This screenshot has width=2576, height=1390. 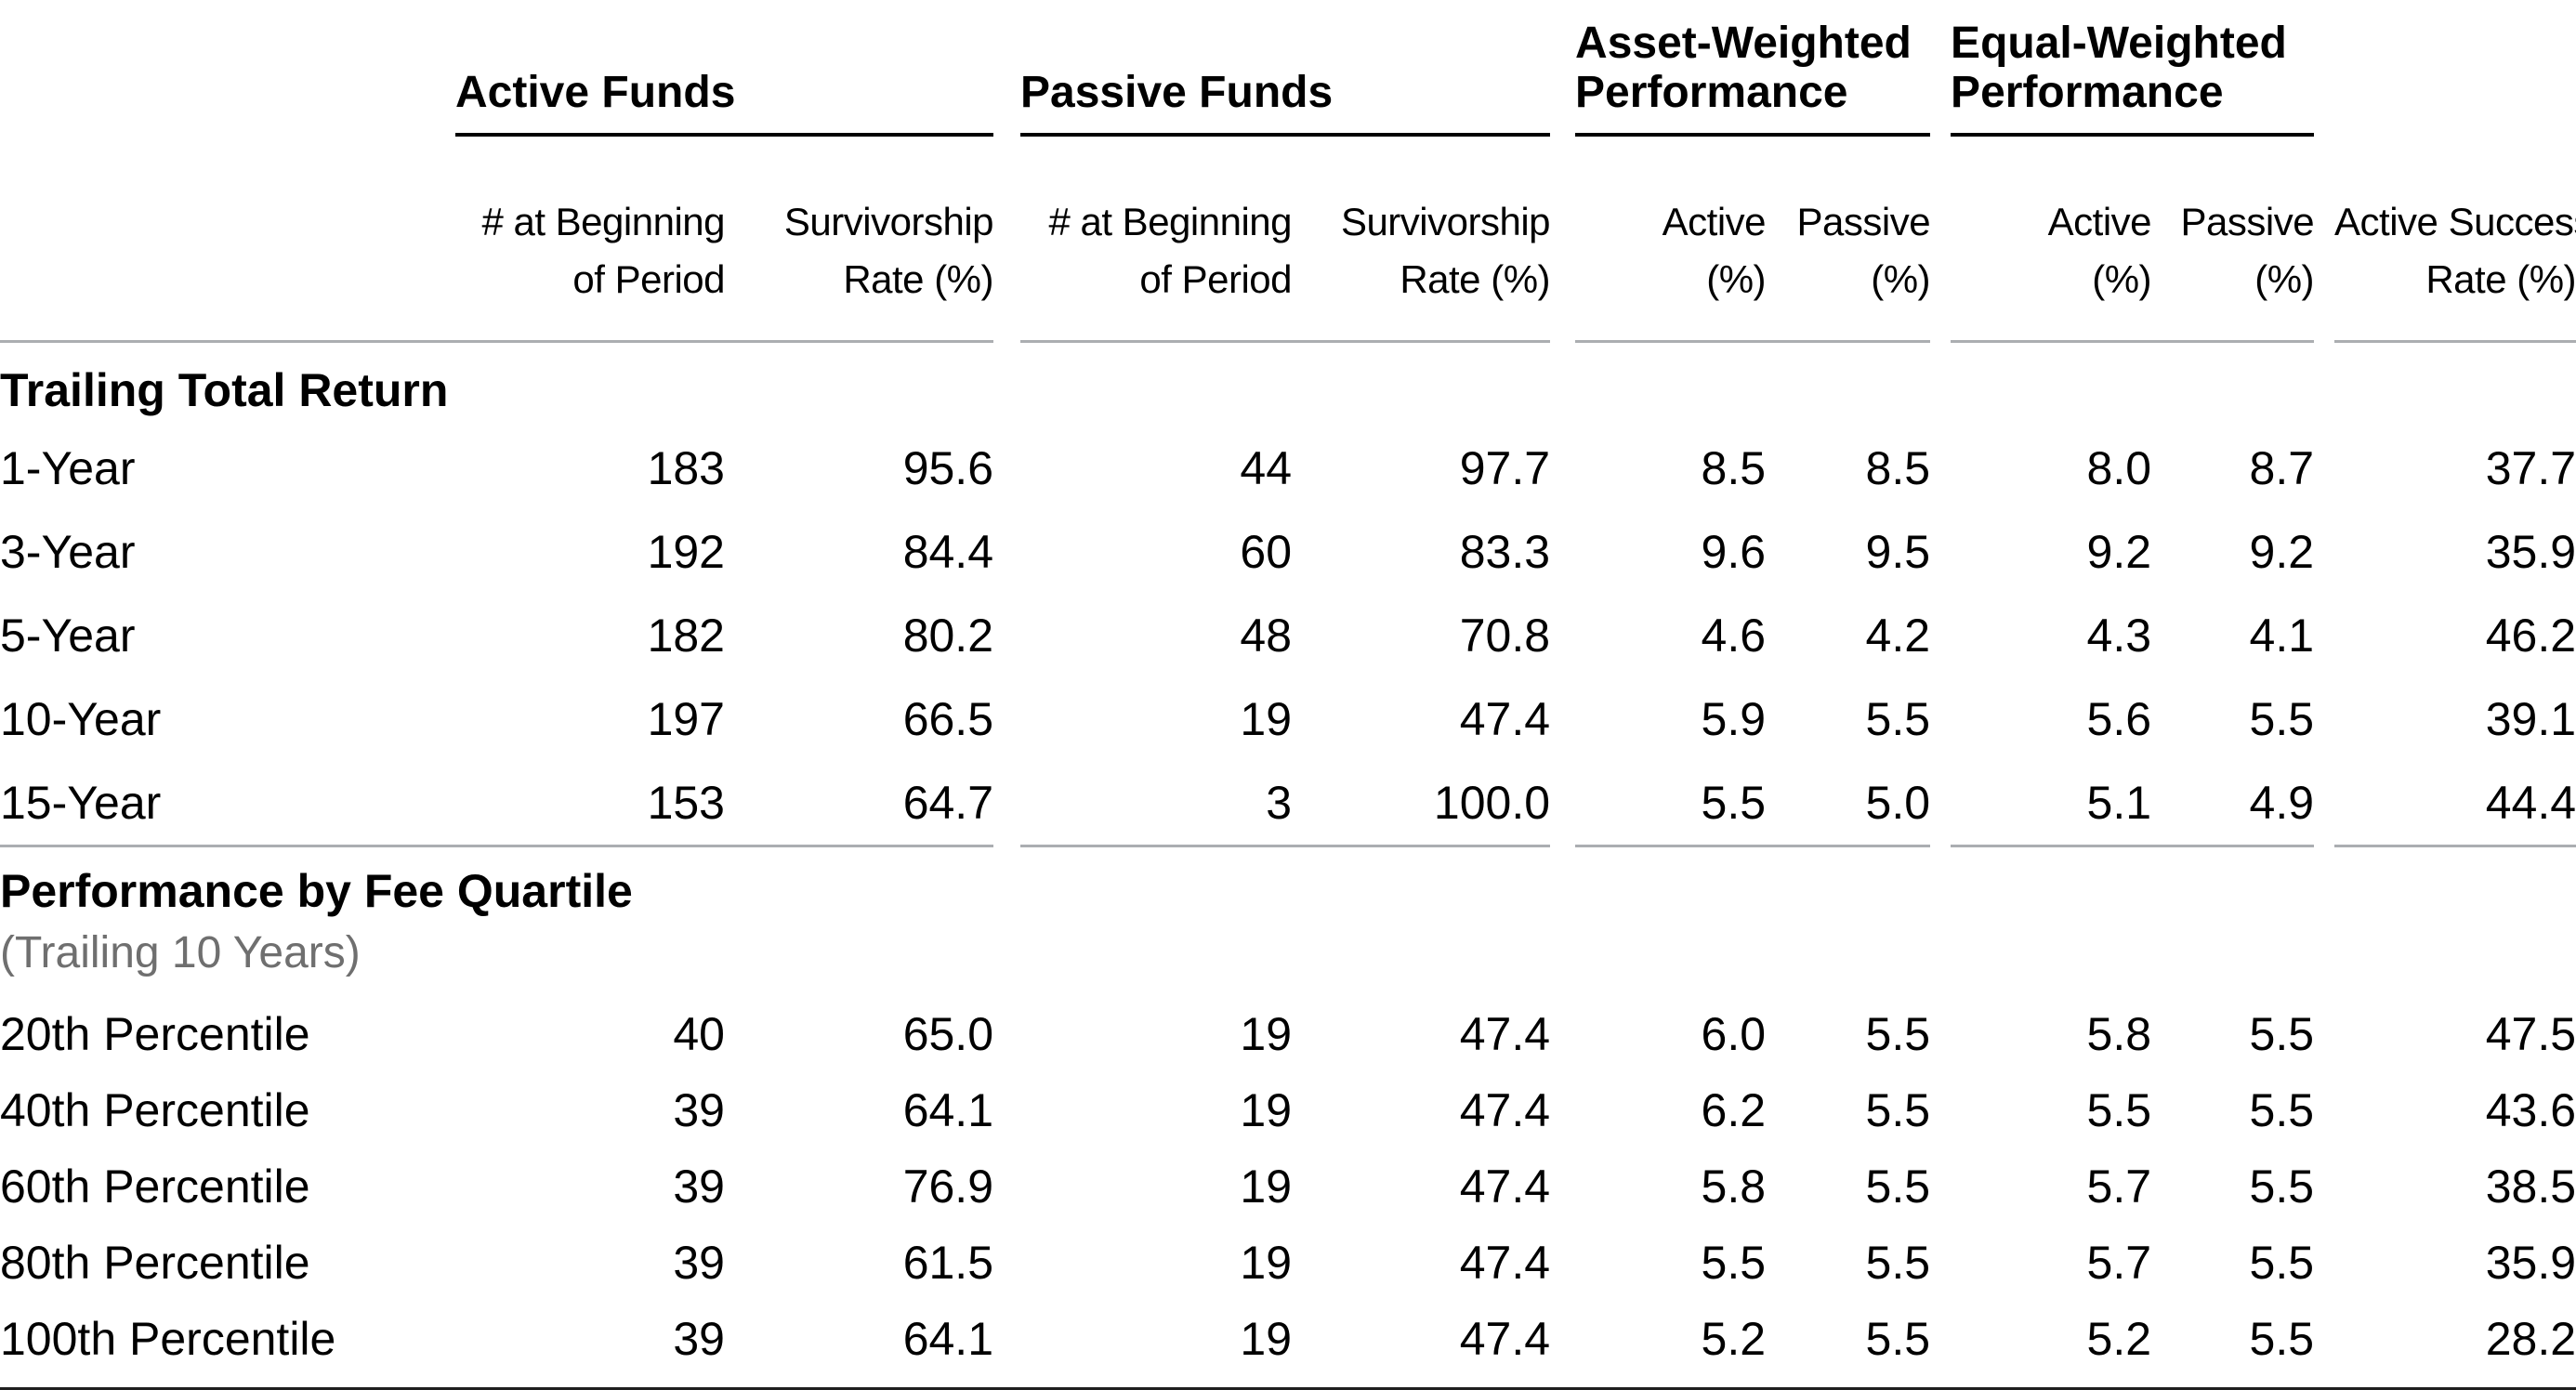 What do you see at coordinates (1743, 44) in the screenshot?
I see `group-title-line1: Asset-Weighted` at bounding box center [1743, 44].